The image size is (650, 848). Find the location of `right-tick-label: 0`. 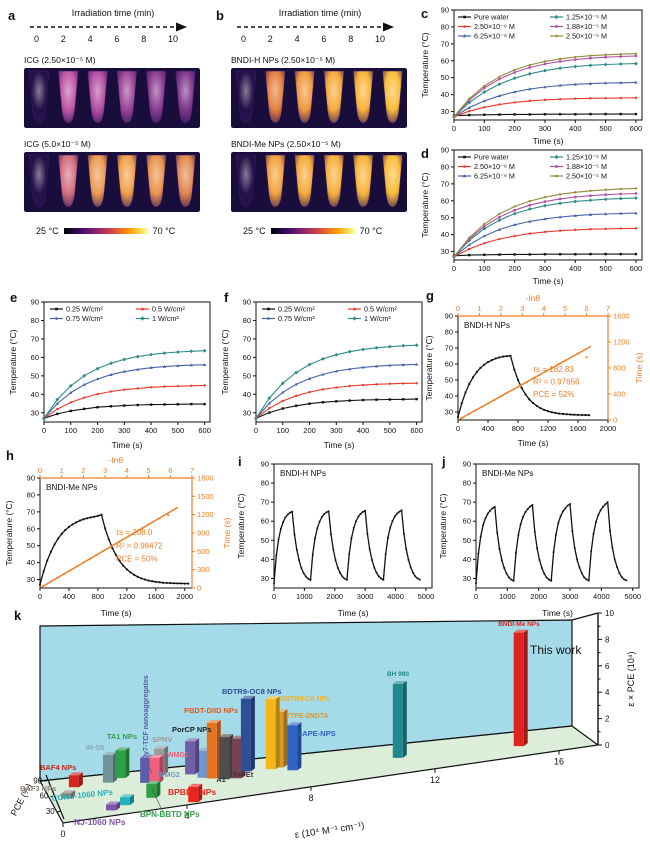

right-tick-label: 0 is located at coordinates (615, 420).